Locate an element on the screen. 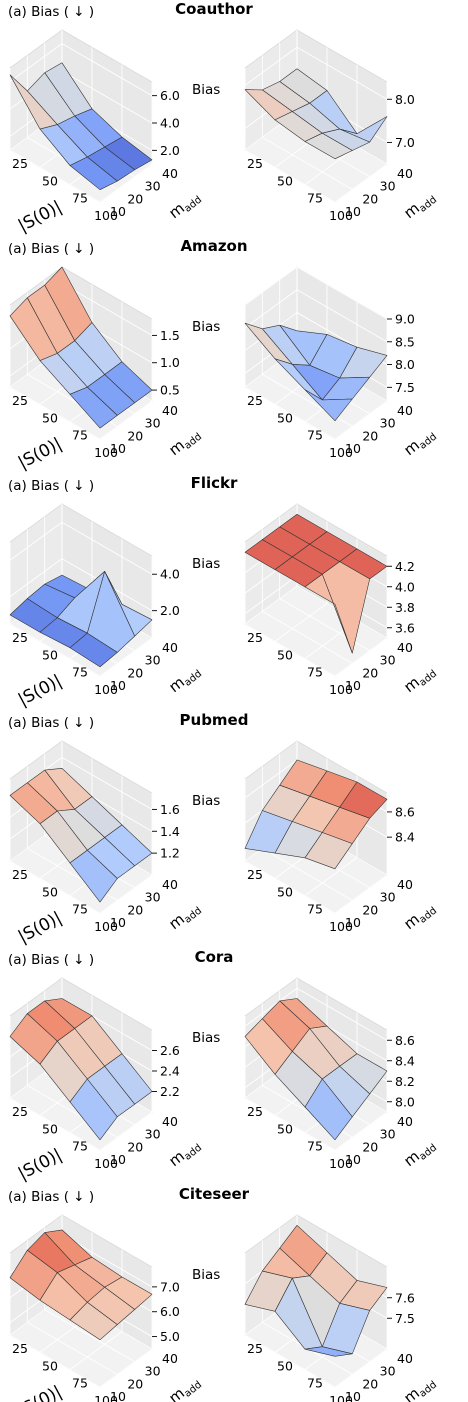 The width and height of the screenshot is (468, 1402). dataset-title: Cora is located at coordinates (214, 957).